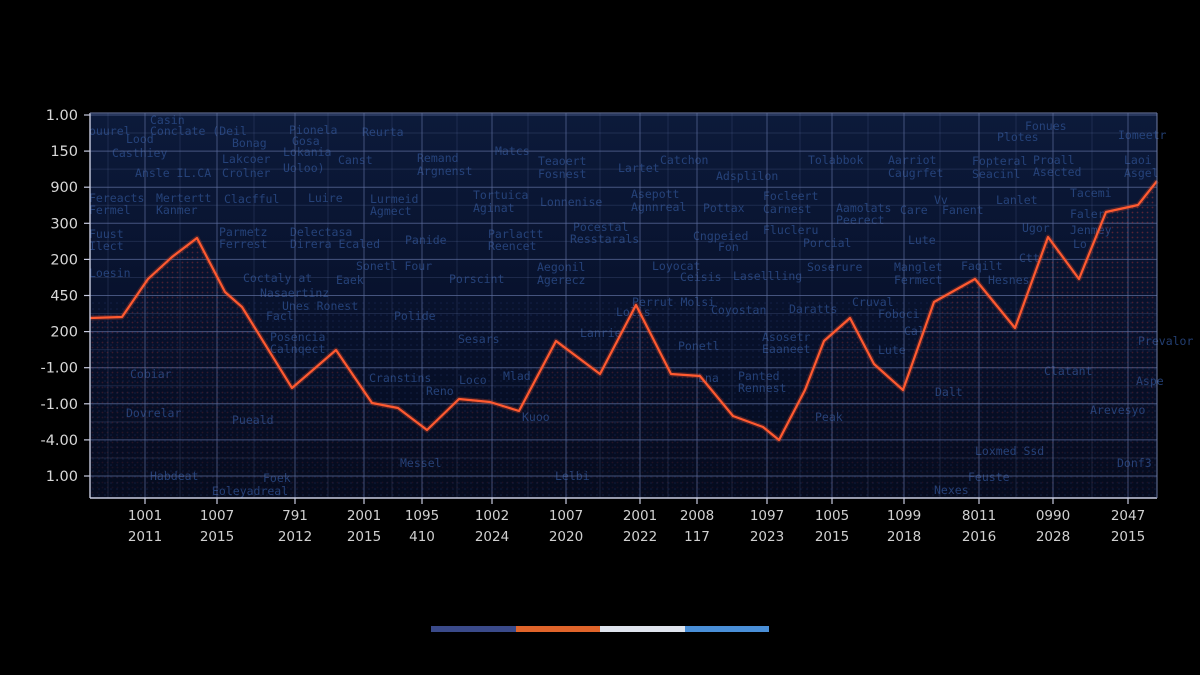 The height and width of the screenshot is (675, 1200). I want to click on background-word: Fonues, so click(1046, 126).